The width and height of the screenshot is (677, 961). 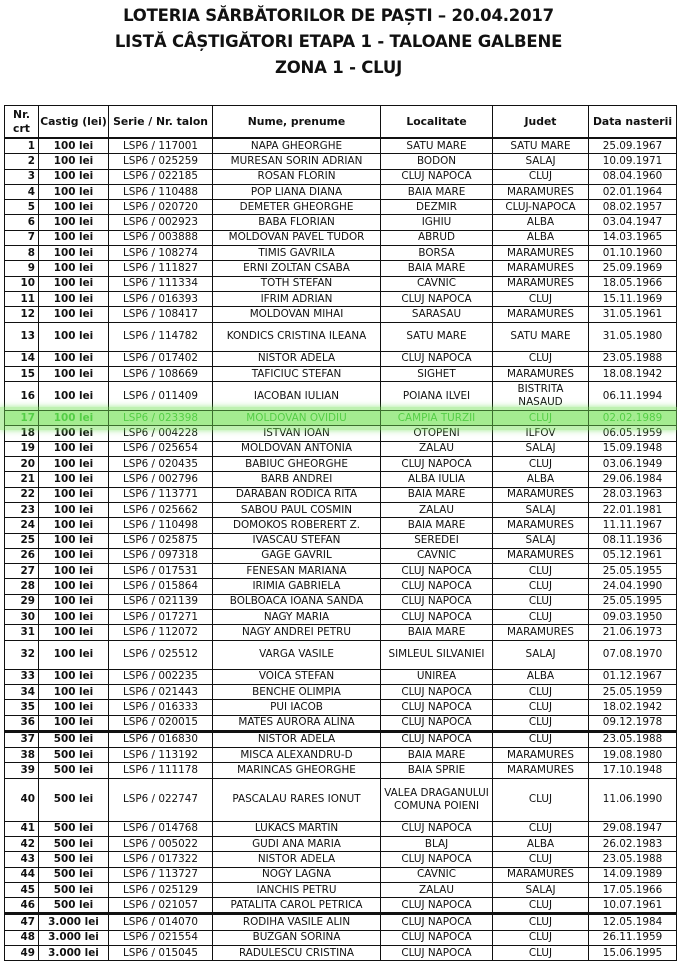 What do you see at coordinates (632, 602) in the screenshot?
I see `cell-data: 25.05.1995` at bounding box center [632, 602].